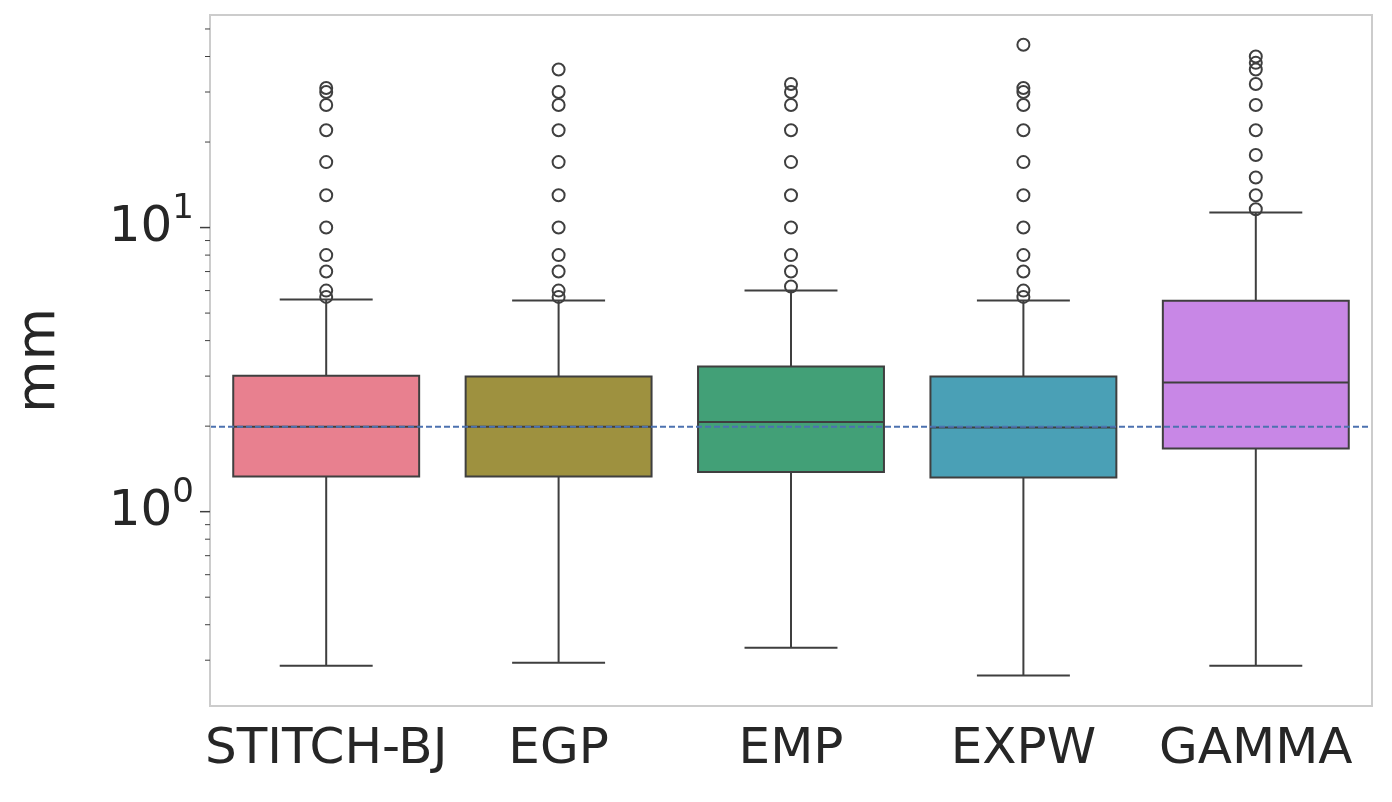  Describe the element at coordinates (1023, 745) in the screenshot. I see `x-tick-label: EXPW` at that location.